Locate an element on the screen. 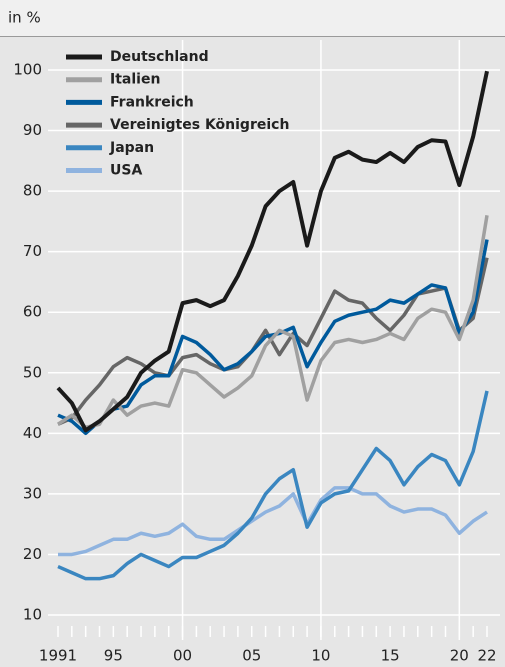 The image size is (505, 667). y-tick-label: 50 is located at coordinates (32, 372).